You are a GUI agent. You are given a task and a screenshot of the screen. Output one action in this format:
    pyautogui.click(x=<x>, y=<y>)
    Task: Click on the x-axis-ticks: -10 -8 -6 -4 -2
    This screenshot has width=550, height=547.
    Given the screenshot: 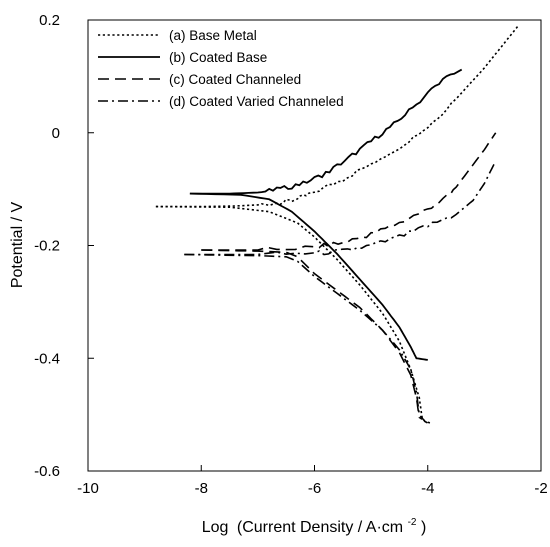 What is the action you would take?
    pyautogui.click(x=312, y=481)
    